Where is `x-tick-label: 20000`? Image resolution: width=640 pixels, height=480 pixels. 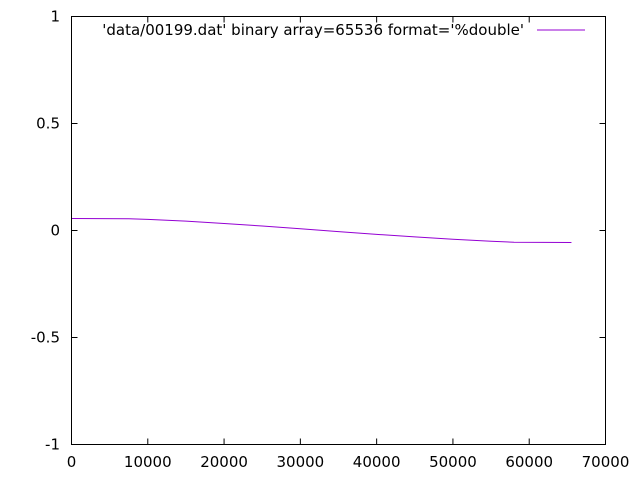
x-tick-label: 20000 is located at coordinates (224, 462).